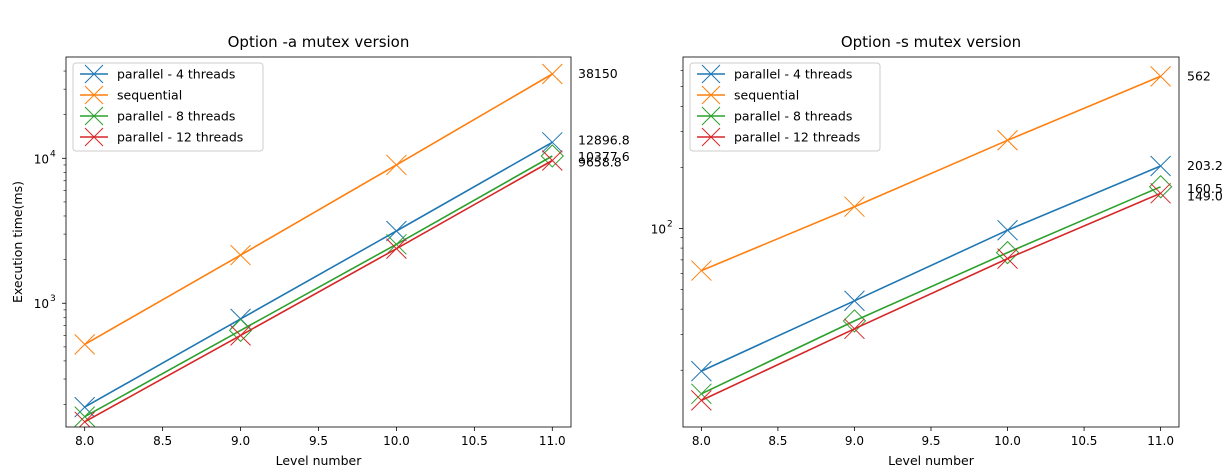  I want to click on end-value-label: 149.0, so click(1205, 195).